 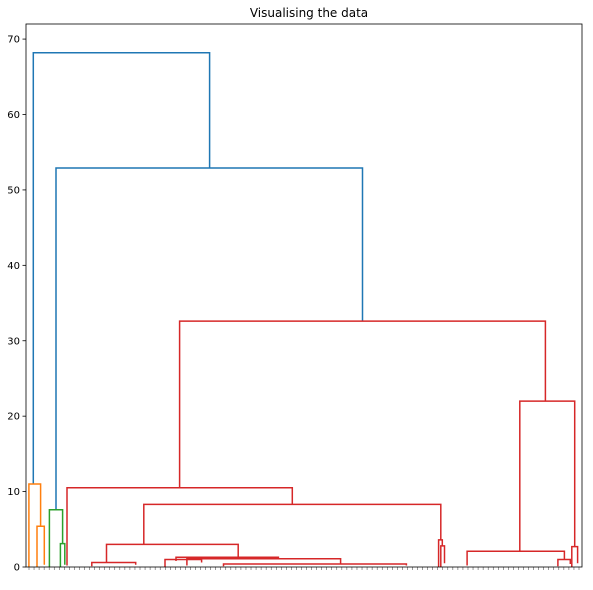 What do you see at coordinates (304, 568) in the screenshot?
I see `x-axis` at bounding box center [304, 568].